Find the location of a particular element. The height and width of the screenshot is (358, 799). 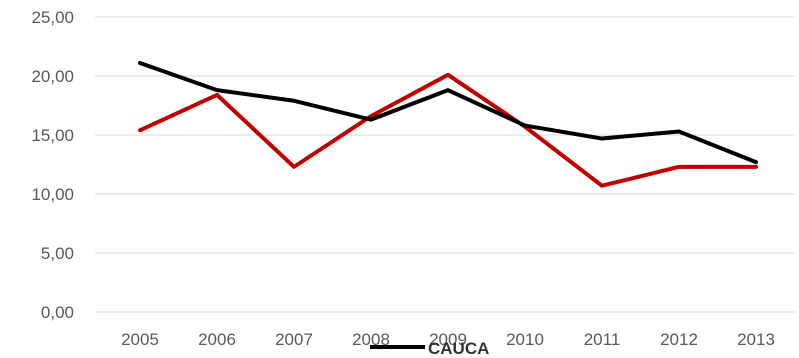

x-tick-label: 2007 is located at coordinates (294, 339).